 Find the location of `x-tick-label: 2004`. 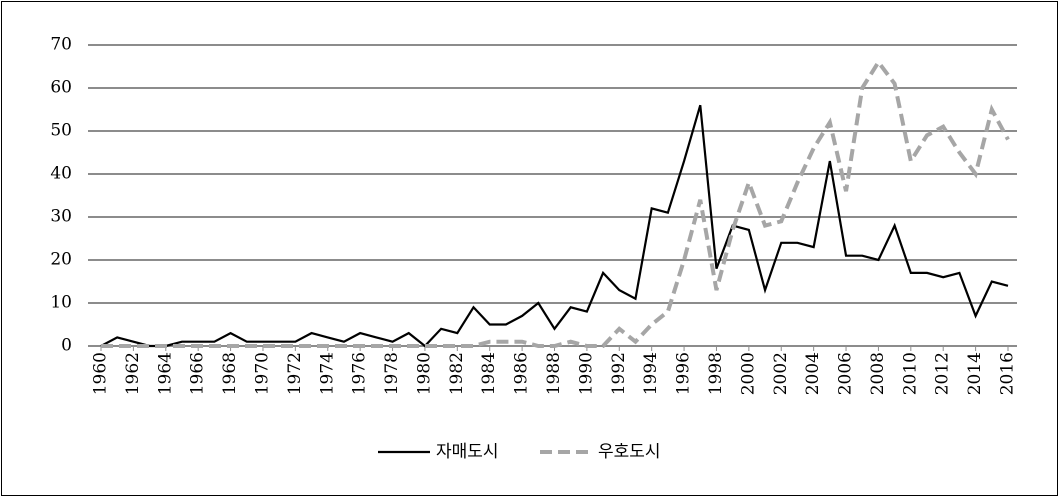

x-tick-label: 2004 is located at coordinates (813, 373).